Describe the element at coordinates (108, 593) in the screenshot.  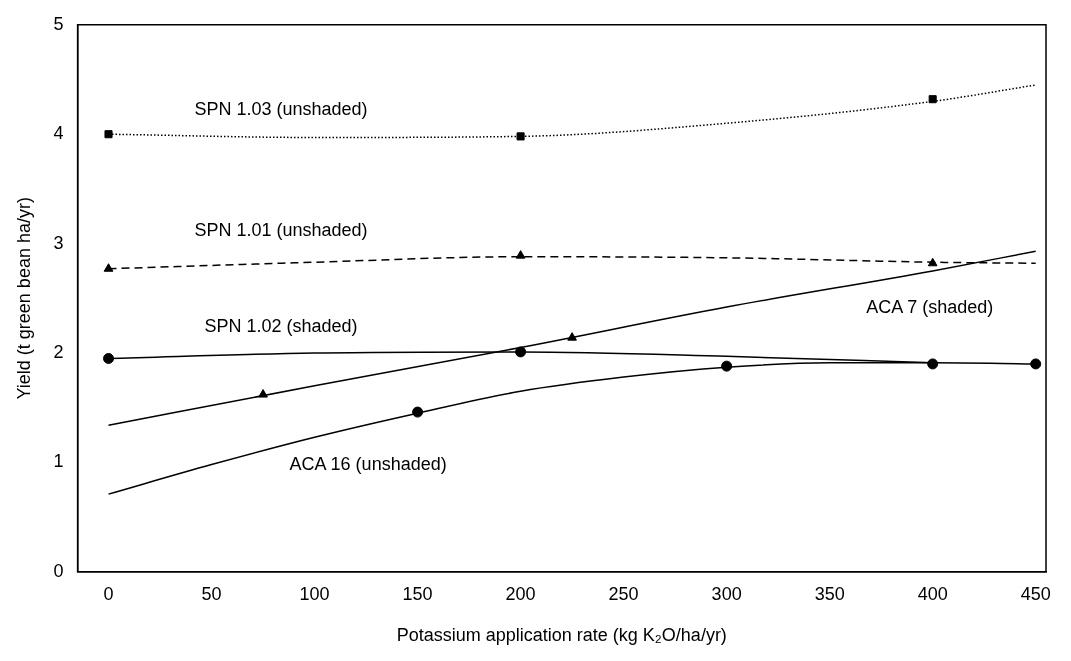
I see `x-tick-label: 0` at that location.